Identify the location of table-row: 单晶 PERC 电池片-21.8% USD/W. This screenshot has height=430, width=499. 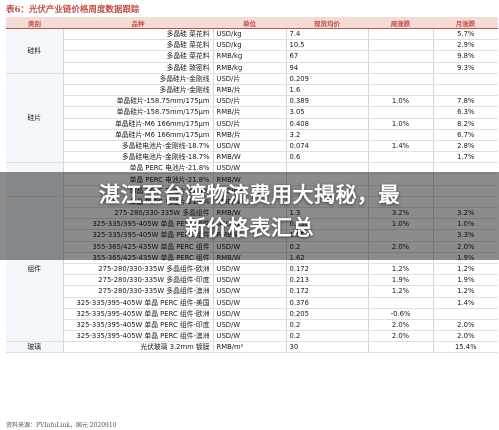
(252, 179).